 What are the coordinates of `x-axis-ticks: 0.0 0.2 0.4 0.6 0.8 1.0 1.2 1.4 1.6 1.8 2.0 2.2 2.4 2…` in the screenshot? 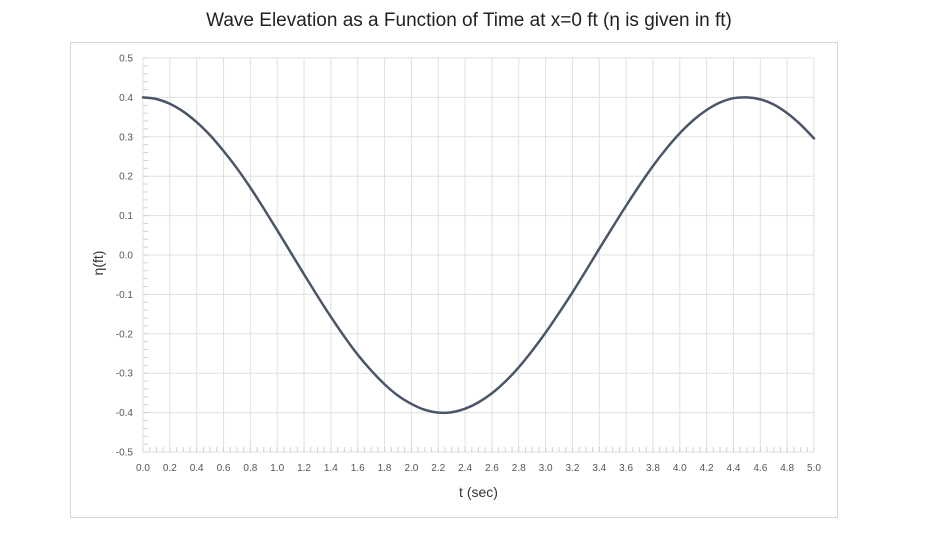 It's located at (478, 468).